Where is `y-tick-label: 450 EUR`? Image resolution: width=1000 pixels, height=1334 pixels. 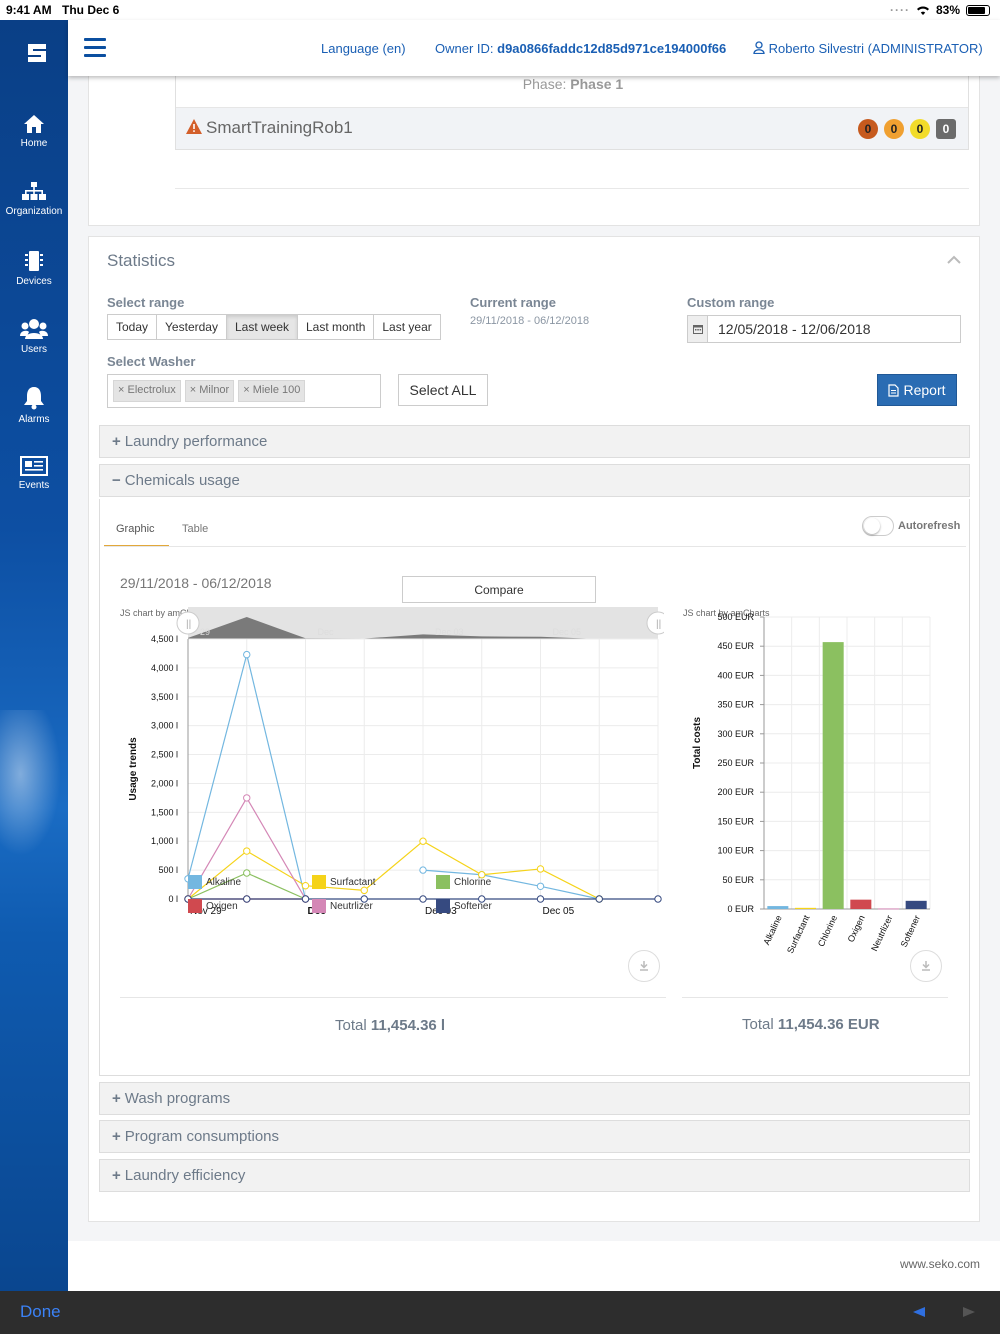 y-tick-label: 450 EUR is located at coordinates (735, 646).